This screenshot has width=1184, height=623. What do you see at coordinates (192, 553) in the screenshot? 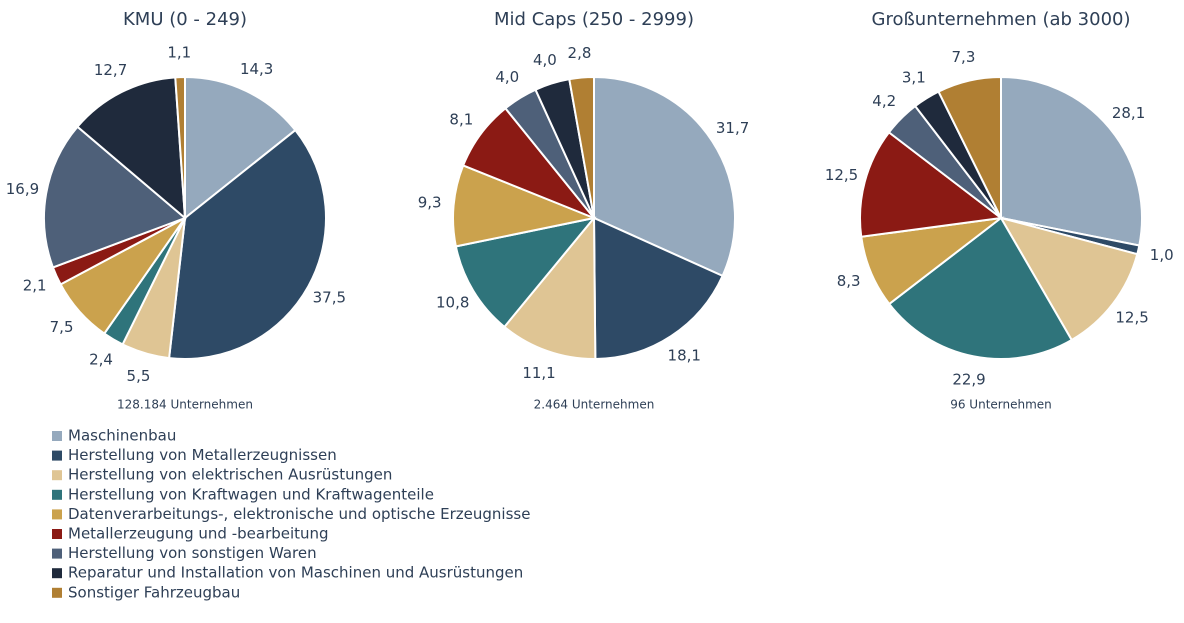
I see `legend-label: Herstellung von sonstigen Waren` at bounding box center [192, 553].